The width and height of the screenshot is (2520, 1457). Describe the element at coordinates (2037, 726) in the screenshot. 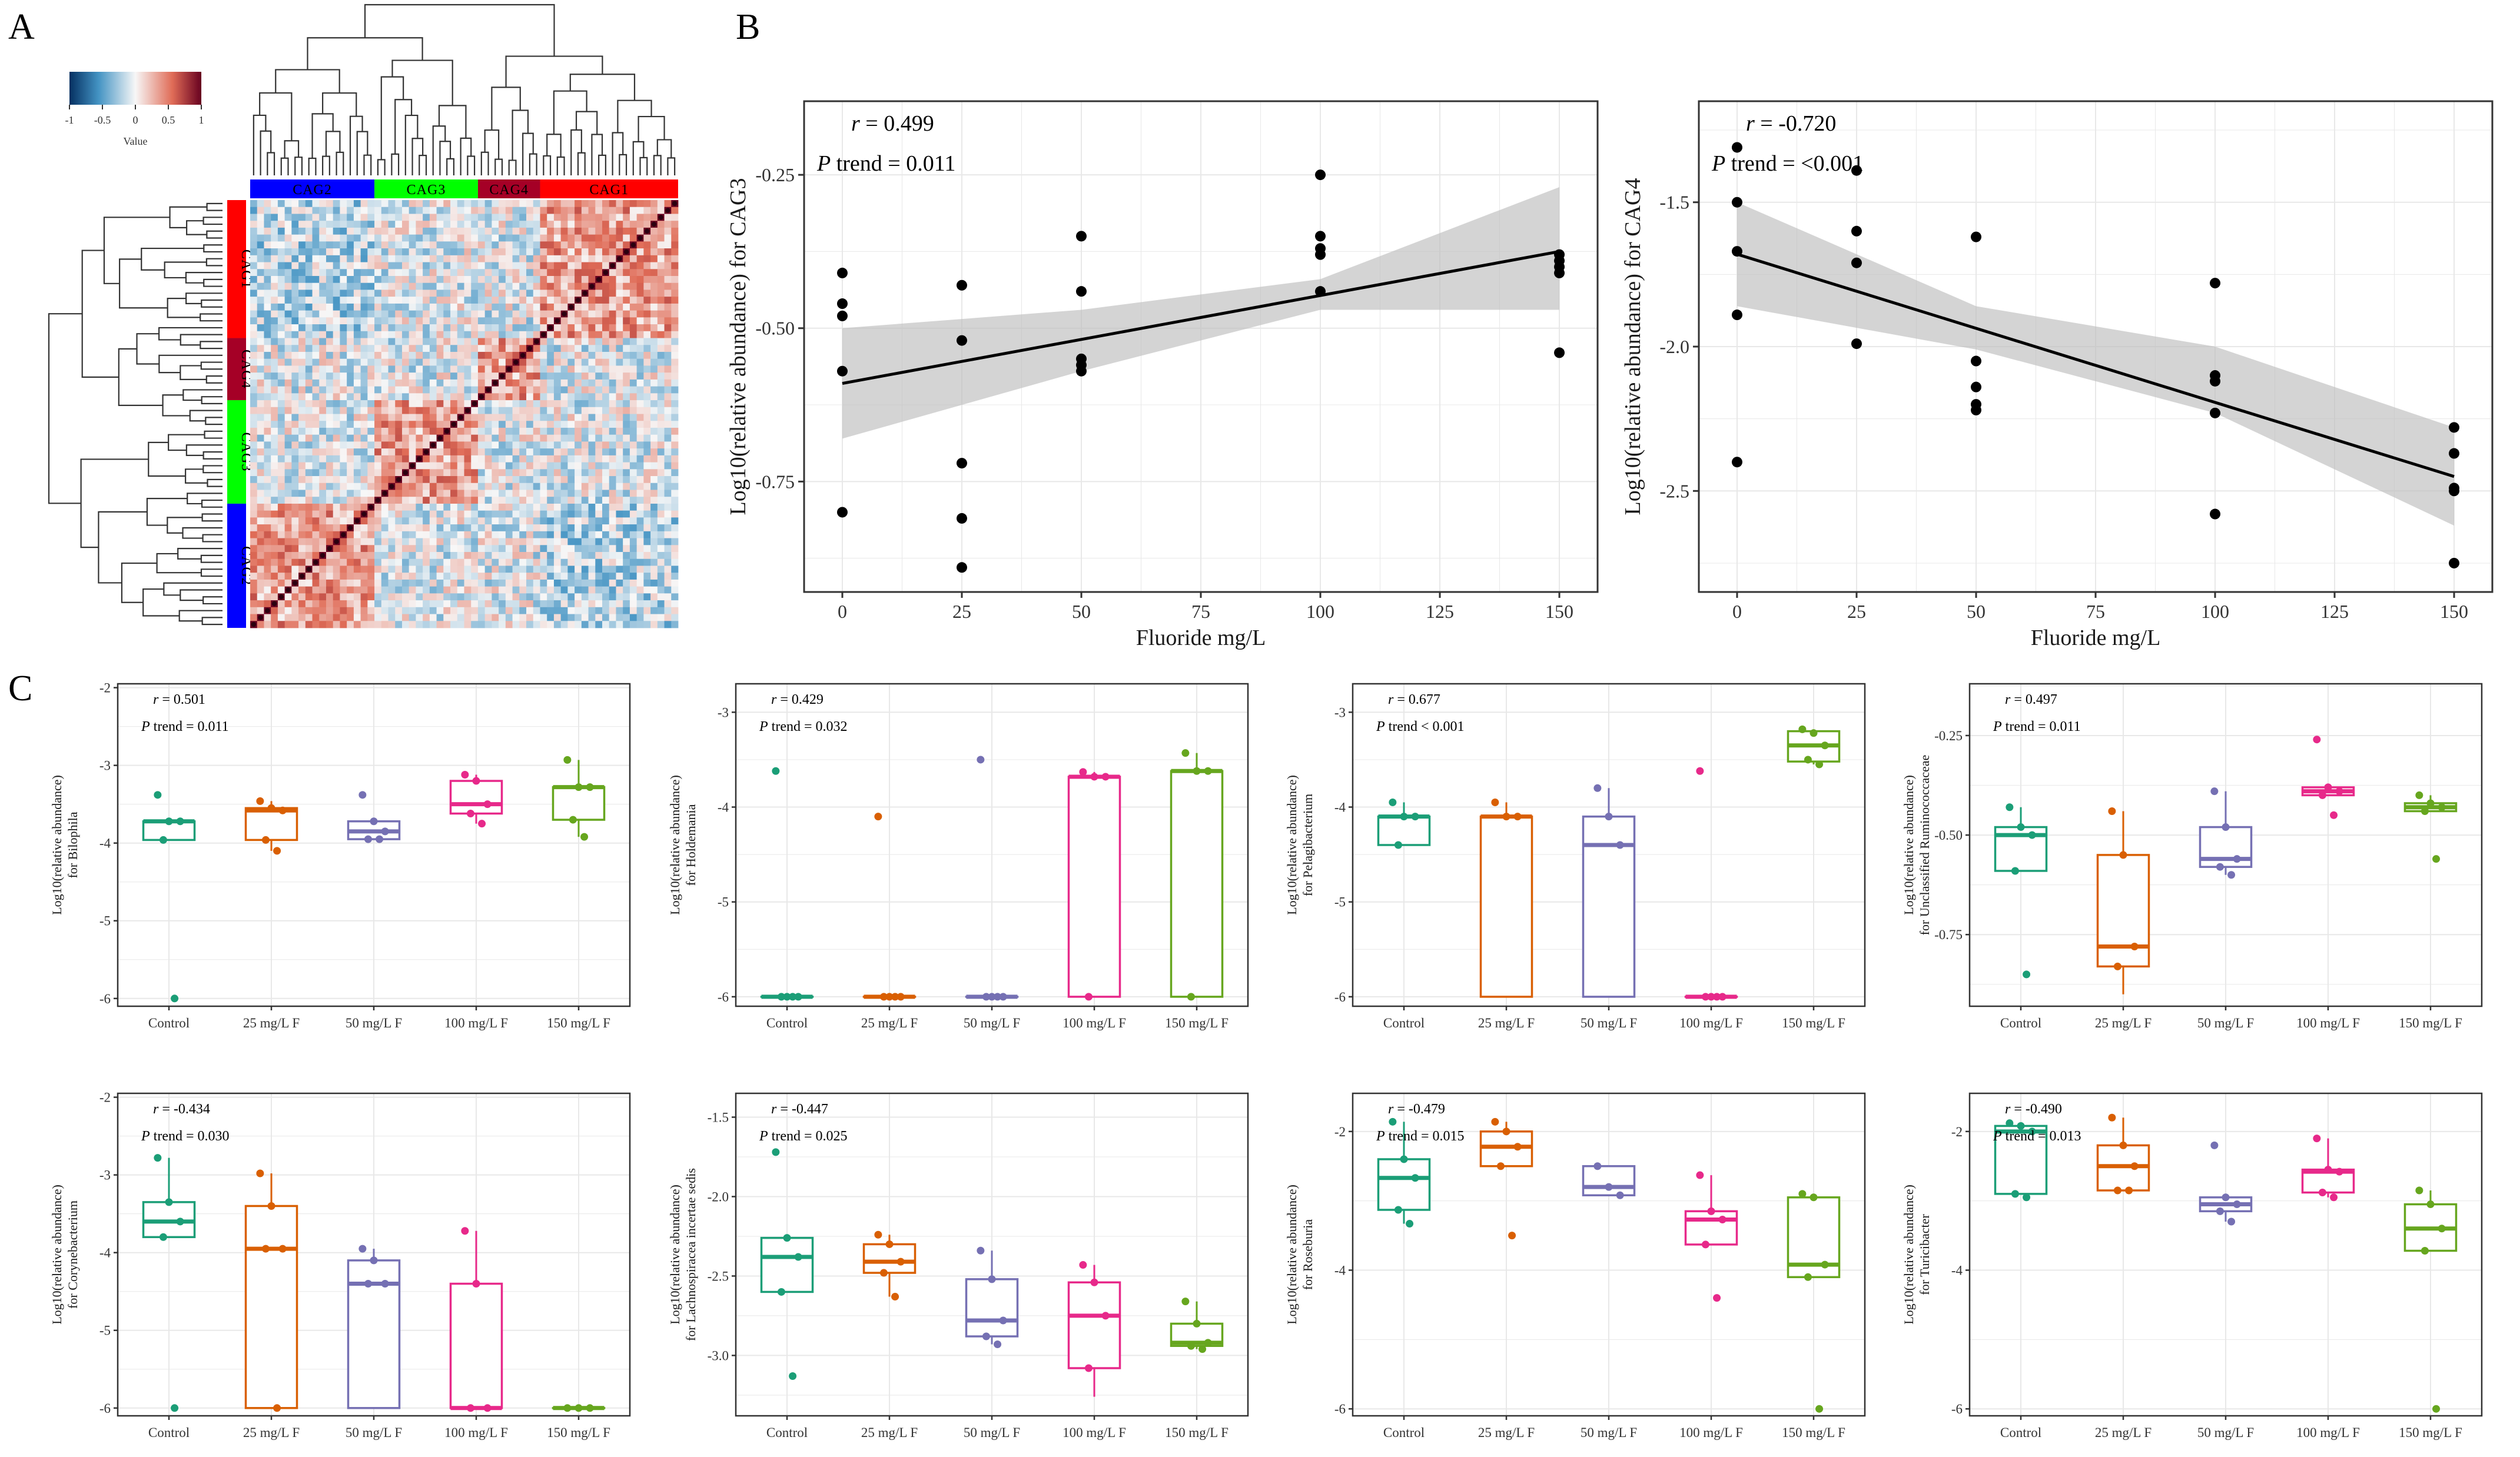

I see `p-trend-annotation: P trend = 0.011` at that location.